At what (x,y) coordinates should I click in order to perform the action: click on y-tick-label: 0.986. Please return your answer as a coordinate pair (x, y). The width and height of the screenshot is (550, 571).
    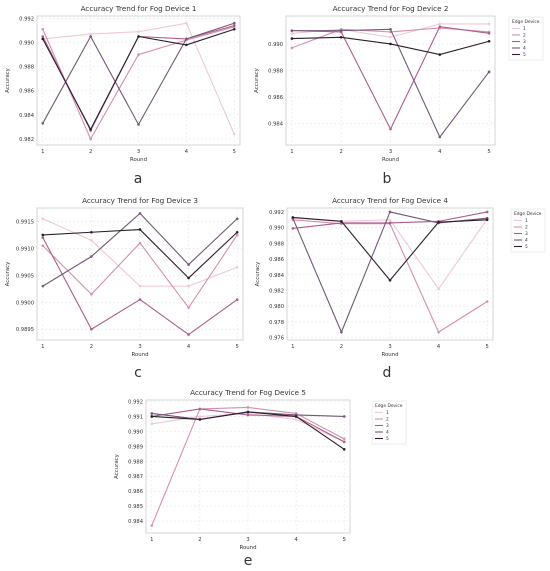
    Looking at the image, I should click on (26, 92).